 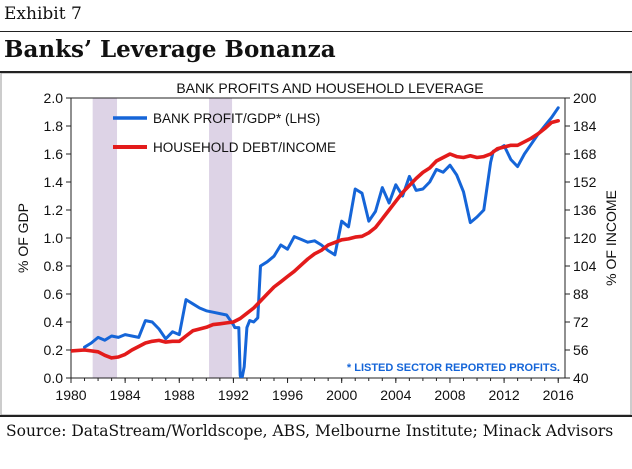 I want to click on y-right-tick-label: 104, so click(x=585, y=266).